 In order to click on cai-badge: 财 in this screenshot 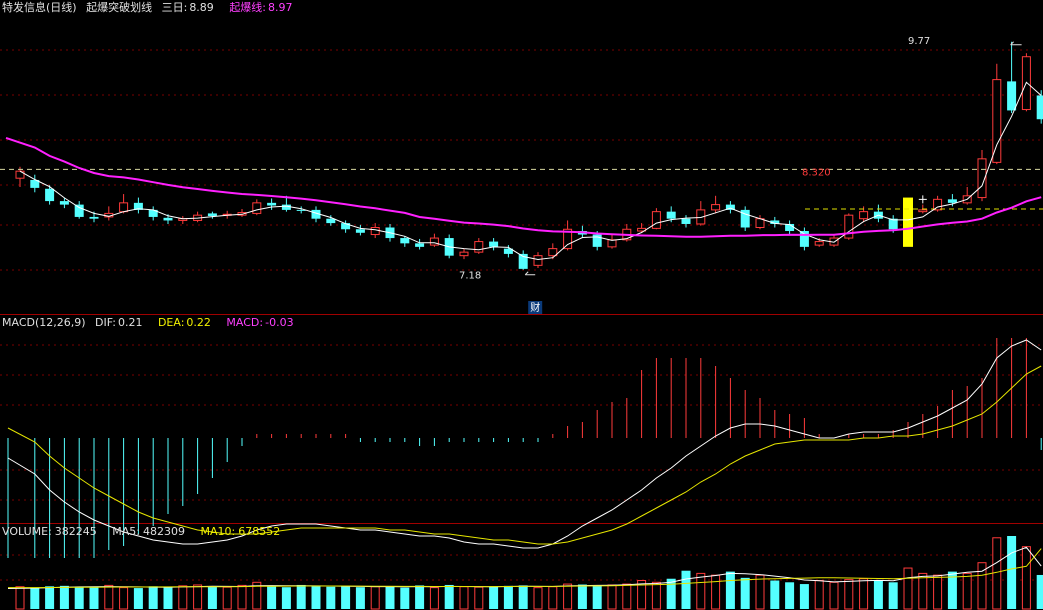, I will do `click(535, 307)`.